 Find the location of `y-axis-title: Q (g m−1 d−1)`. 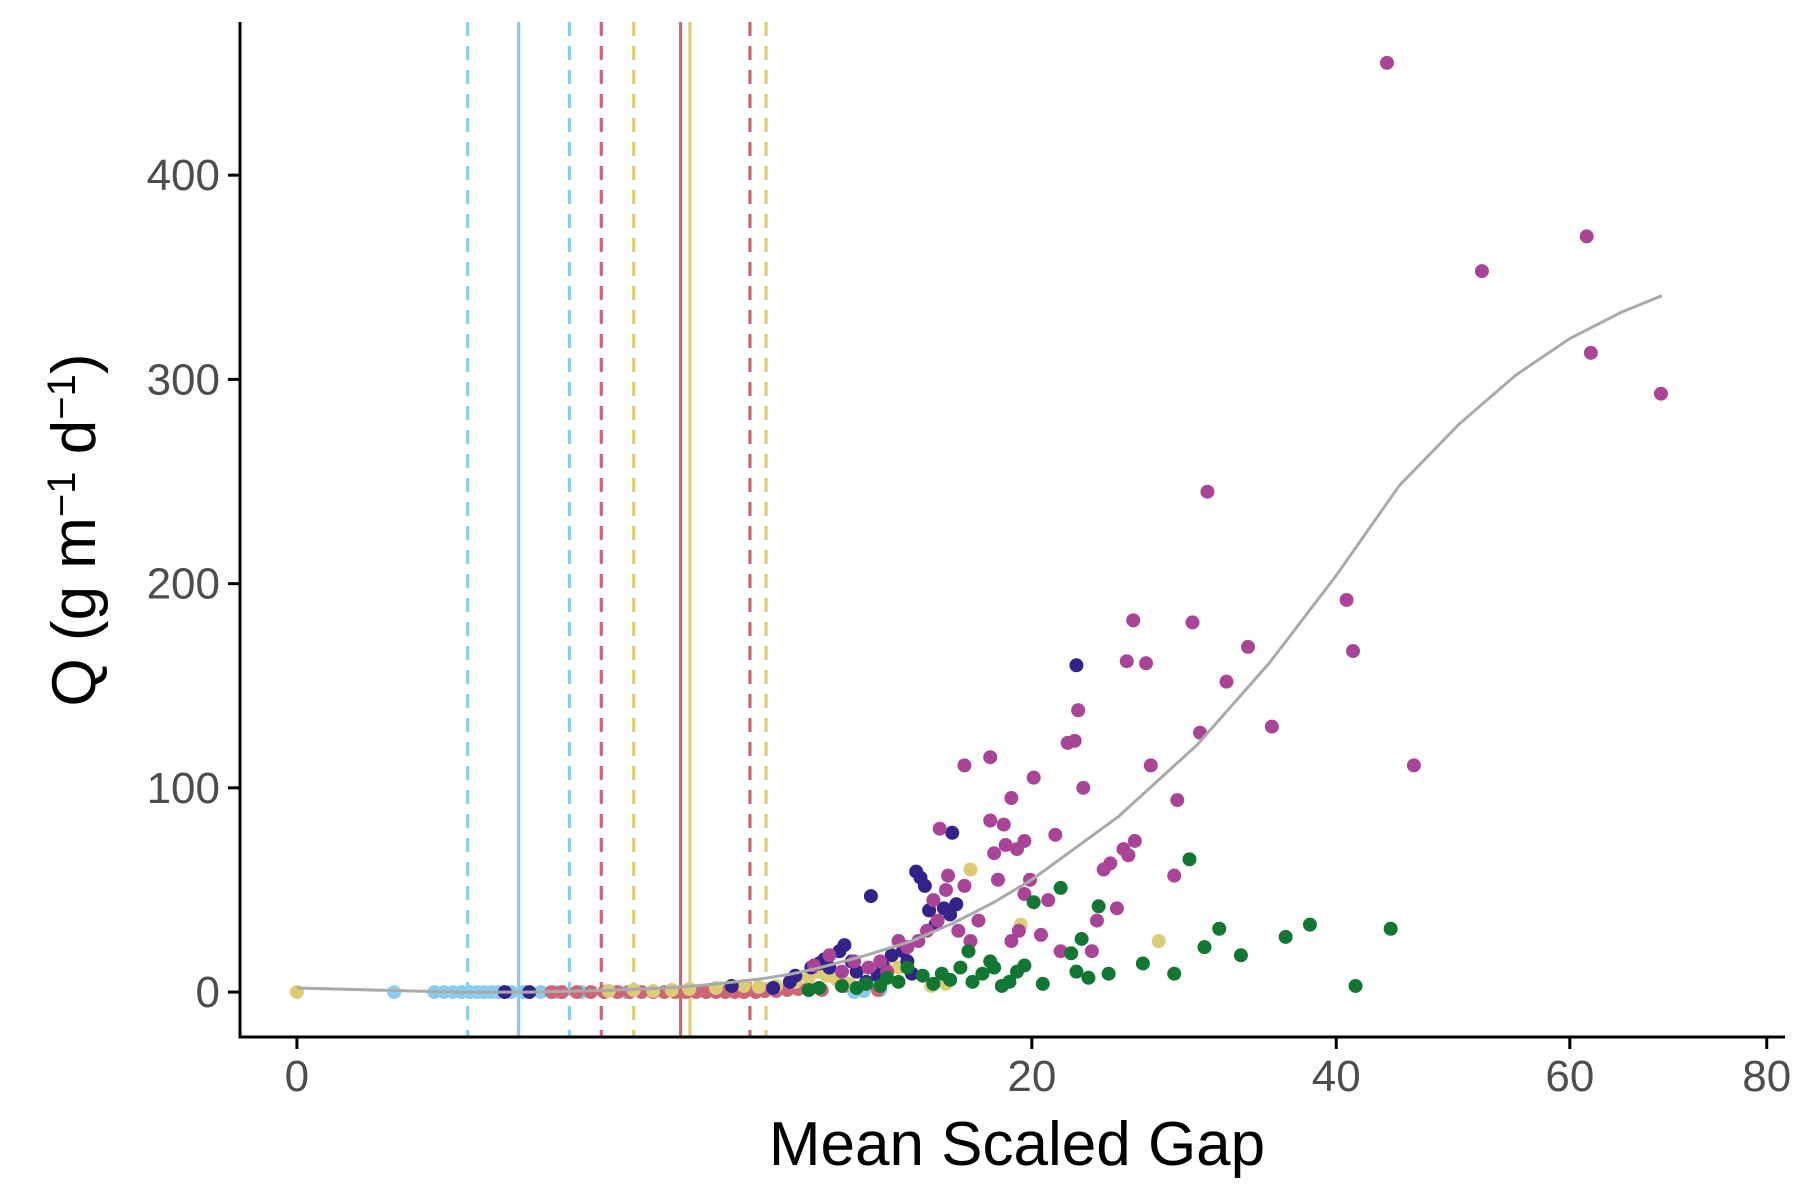

y-axis-title: Q (g m−1 d−1) is located at coordinates (74, 529).